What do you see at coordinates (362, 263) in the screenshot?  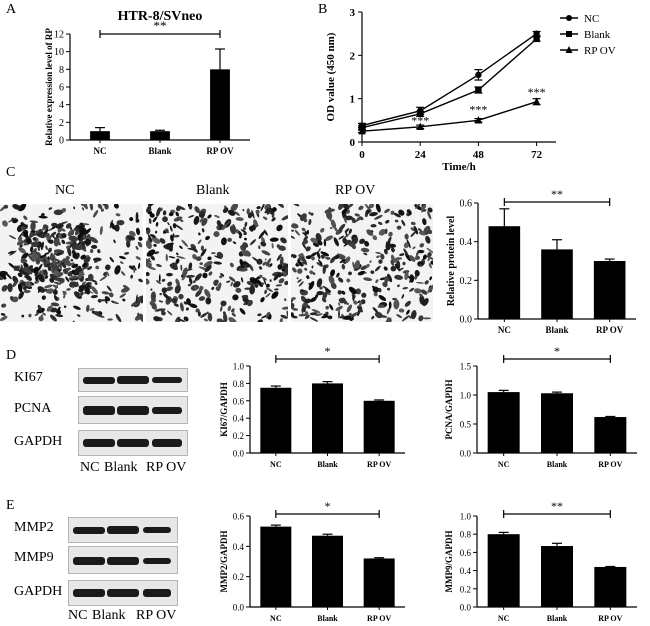 I see `micrograph-background` at bounding box center [362, 263].